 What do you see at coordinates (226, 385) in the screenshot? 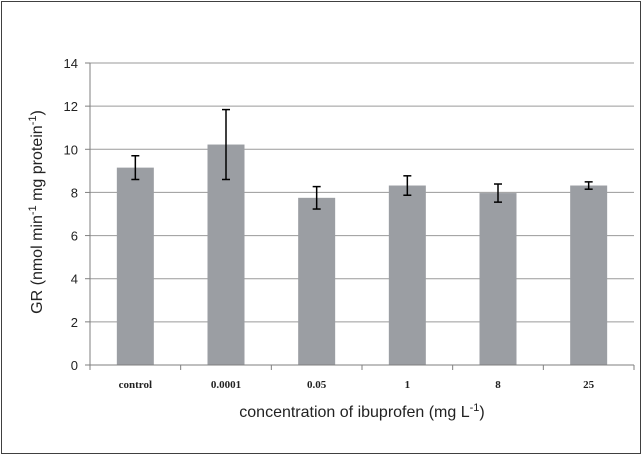
I see `x-tick-label: 0.0001` at bounding box center [226, 385].